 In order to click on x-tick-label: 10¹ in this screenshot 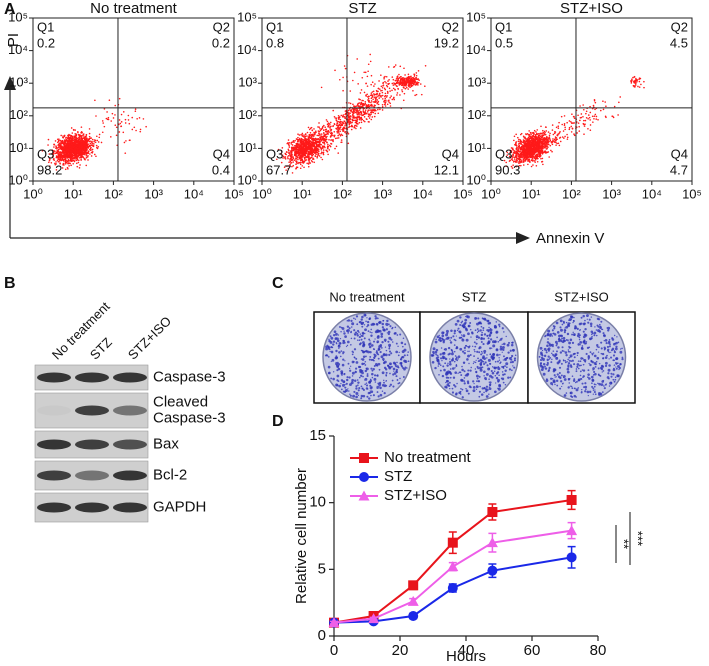, I will do `click(531, 193)`.